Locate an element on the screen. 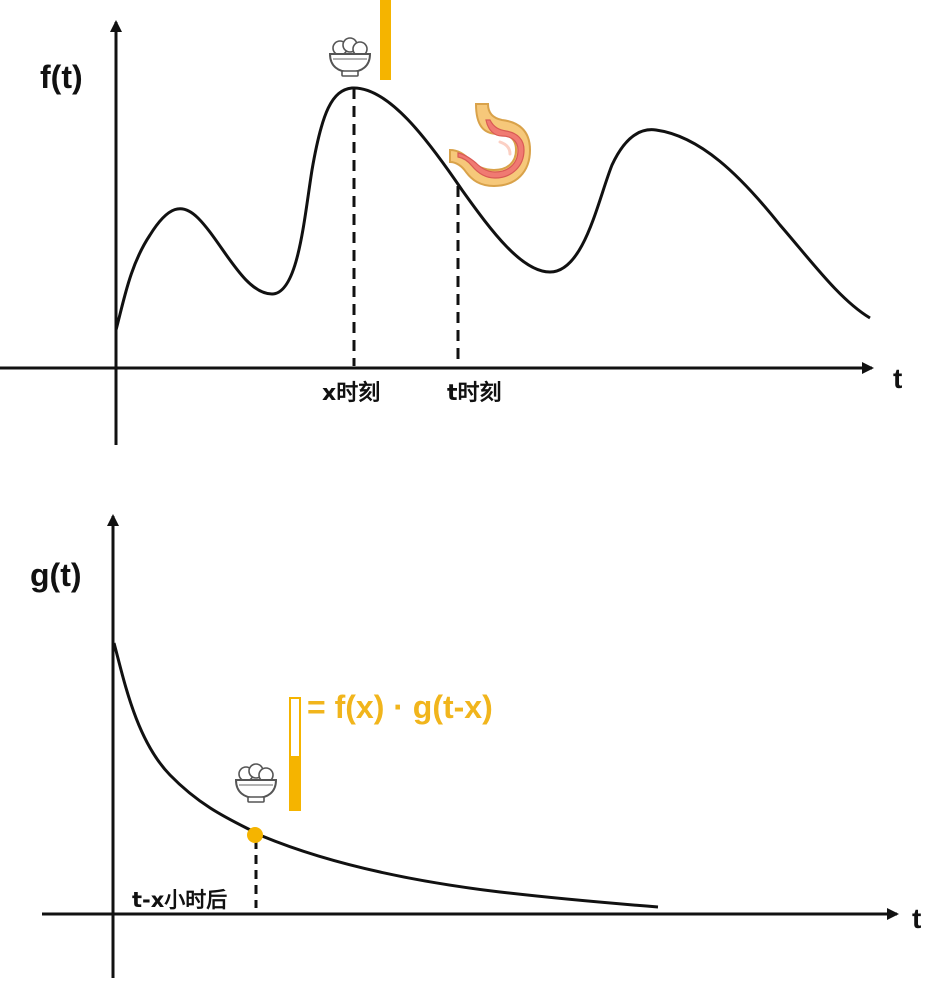 The height and width of the screenshot is (982, 951). food-amount-bar is located at coordinates (385, 40).